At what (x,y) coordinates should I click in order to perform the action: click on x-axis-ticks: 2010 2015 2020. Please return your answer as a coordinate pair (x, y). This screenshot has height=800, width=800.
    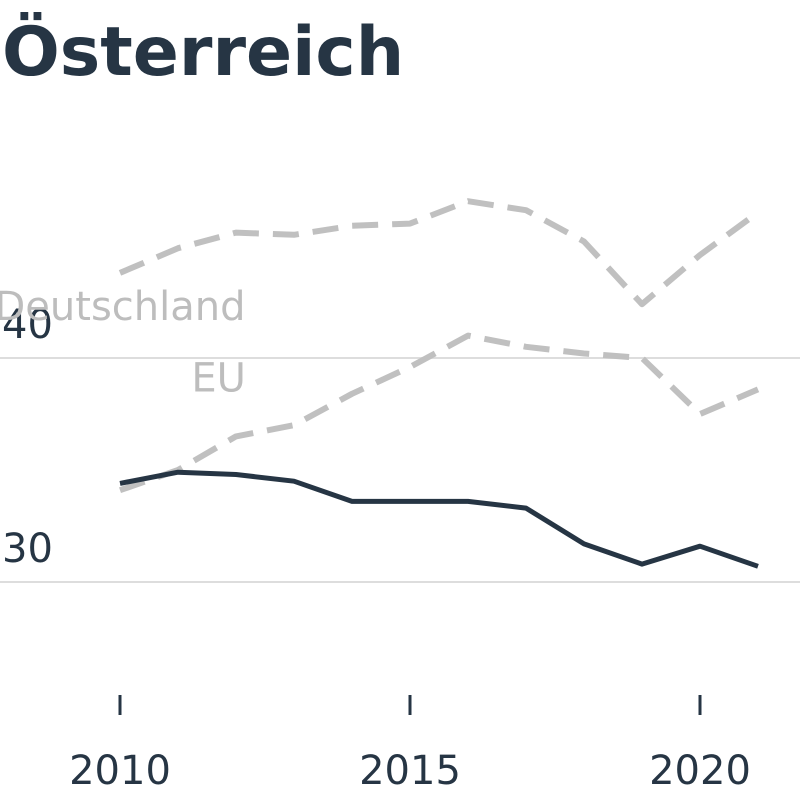
    Looking at the image, I should click on (410, 744).